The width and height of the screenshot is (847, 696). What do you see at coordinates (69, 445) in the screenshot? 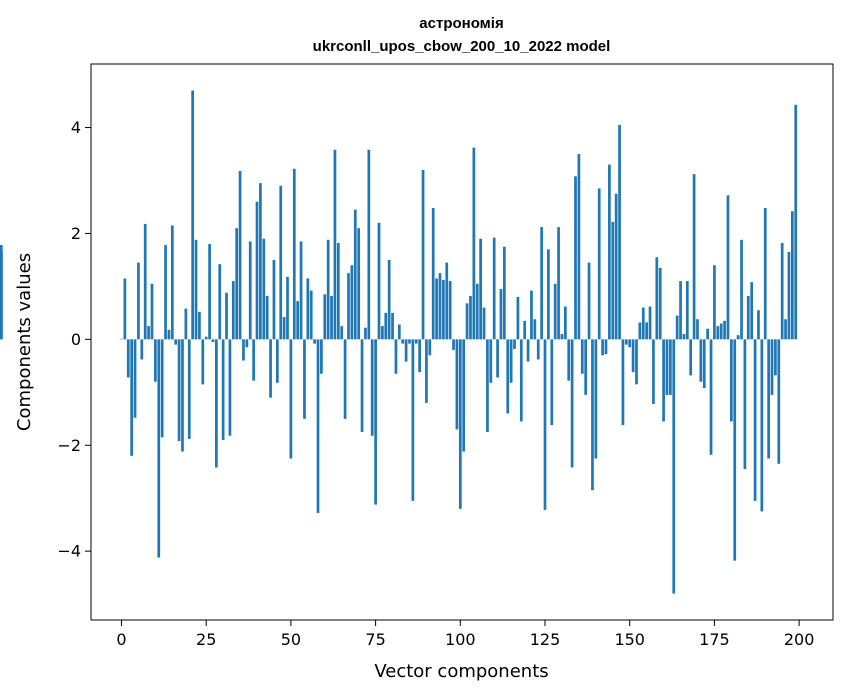
I see `y-tick-label: −2` at bounding box center [69, 445].